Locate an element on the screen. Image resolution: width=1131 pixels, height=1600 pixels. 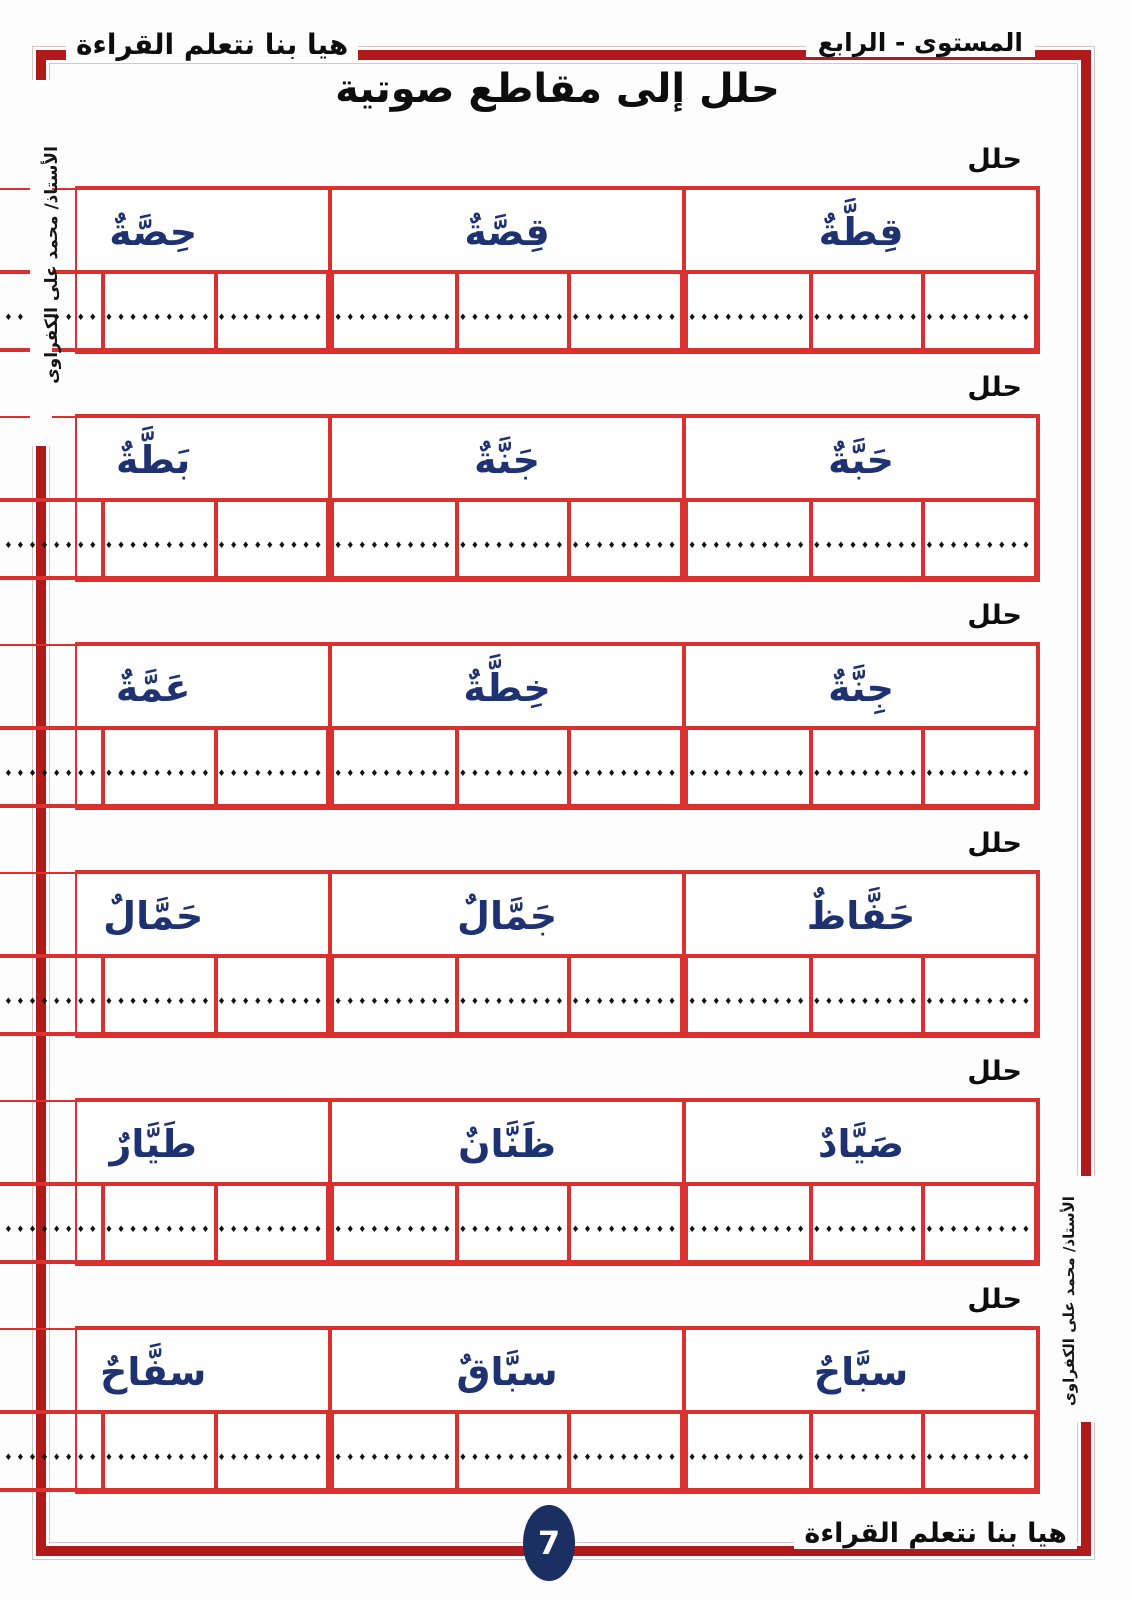
word-cell: جَمَّالٌ is located at coordinates (507, 915).